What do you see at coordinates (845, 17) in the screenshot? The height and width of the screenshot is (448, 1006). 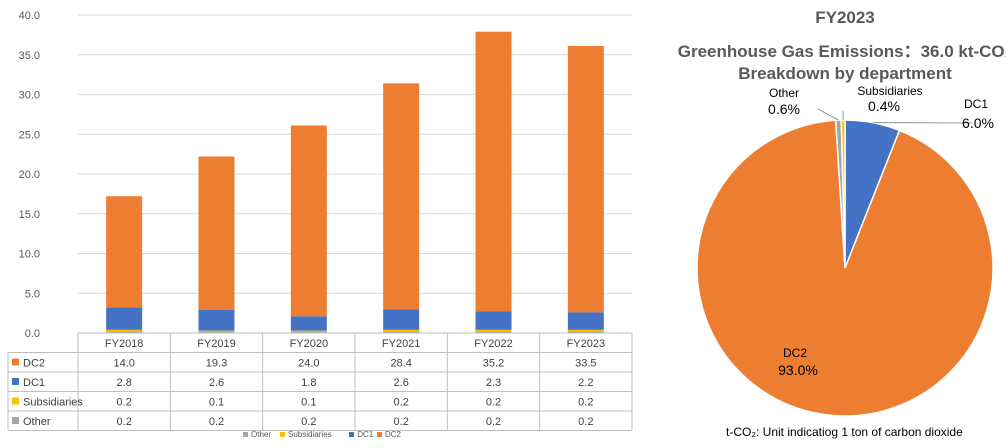 I see `pie-title: FY2023` at bounding box center [845, 17].